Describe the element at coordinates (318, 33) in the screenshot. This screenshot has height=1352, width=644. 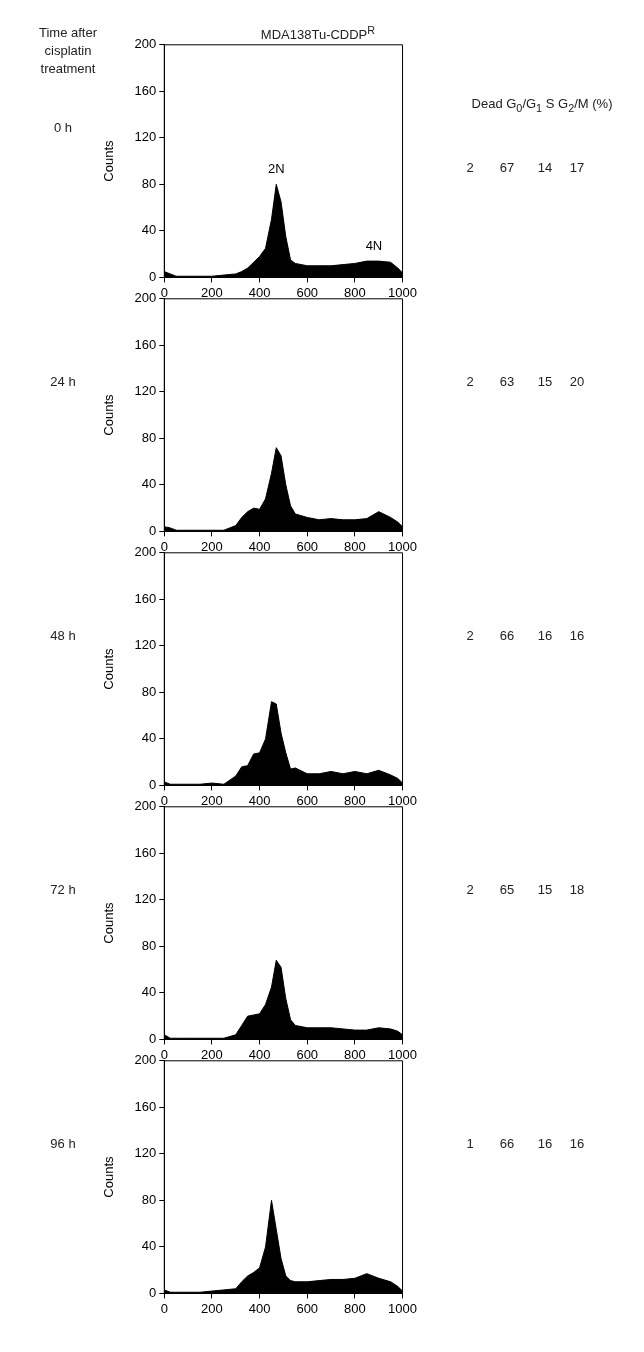
I see `chart-title: MDA138Tu-CDDP$^{R}$` at that location.